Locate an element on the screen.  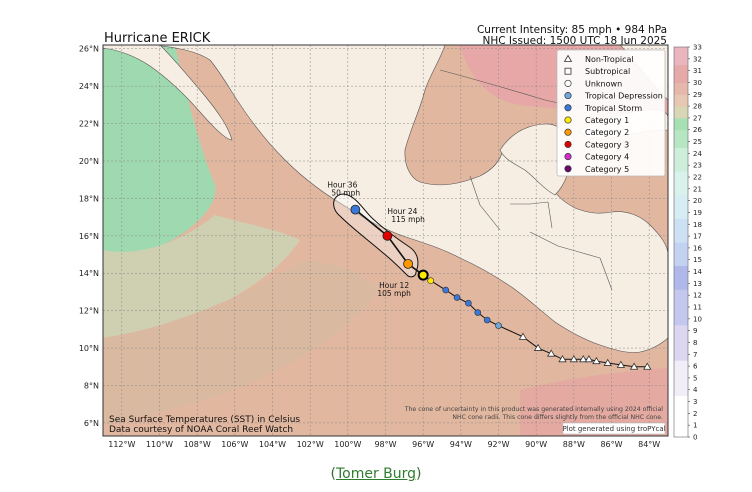
photo-caption: (Tomer Burg) is located at coordinates (376, 474).